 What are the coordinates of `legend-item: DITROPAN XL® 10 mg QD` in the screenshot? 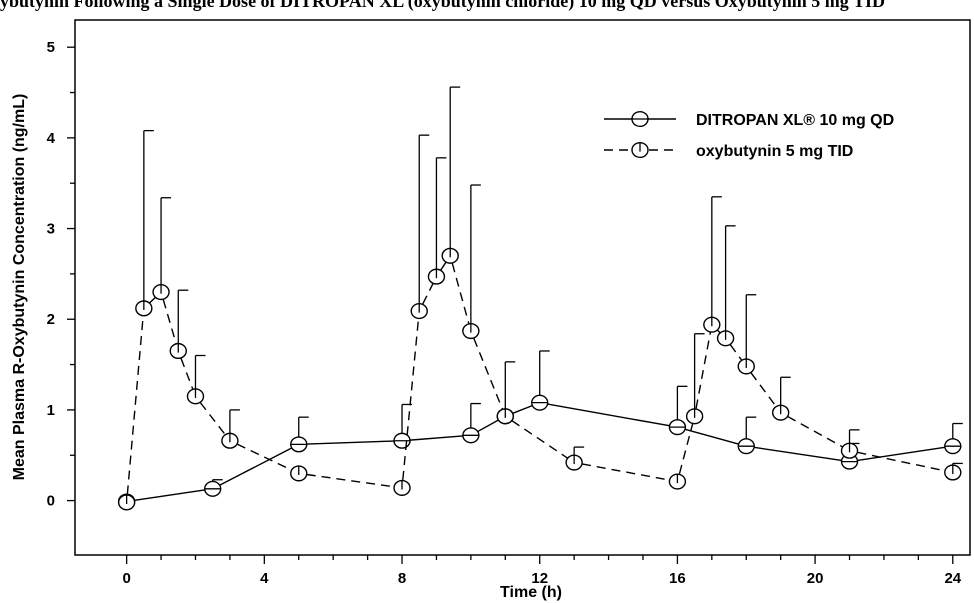 It's located at (749, 119).